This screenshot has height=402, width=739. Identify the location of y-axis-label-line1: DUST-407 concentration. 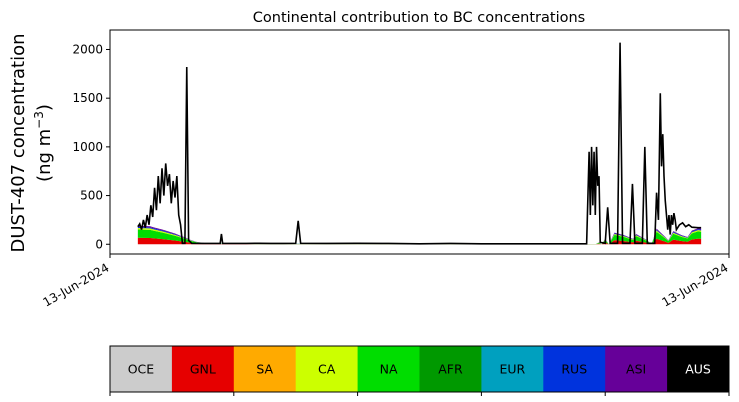
(18, 142).